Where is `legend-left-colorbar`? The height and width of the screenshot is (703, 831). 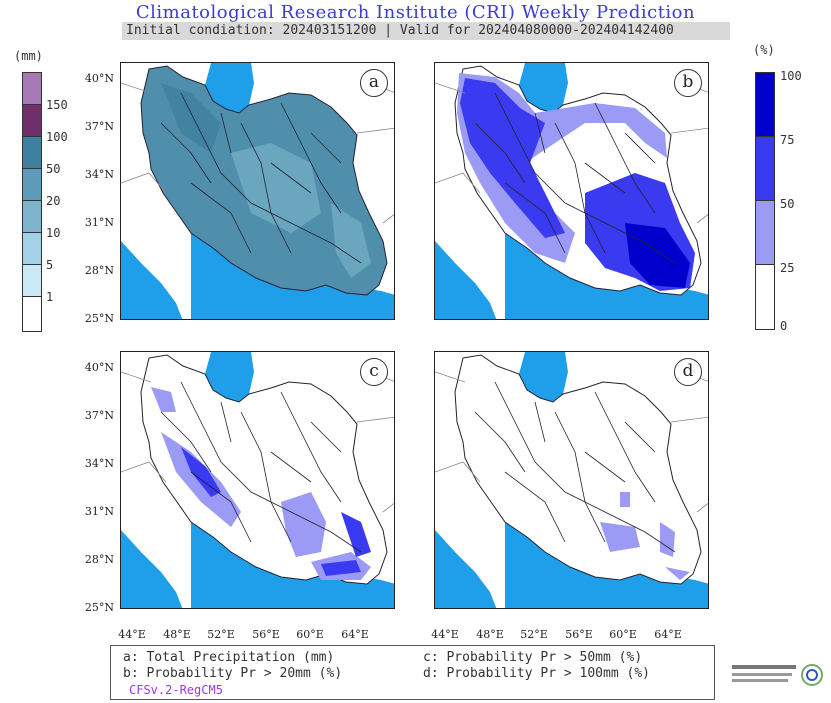 legend-left-colorbar is located at coordinates (32, 202).